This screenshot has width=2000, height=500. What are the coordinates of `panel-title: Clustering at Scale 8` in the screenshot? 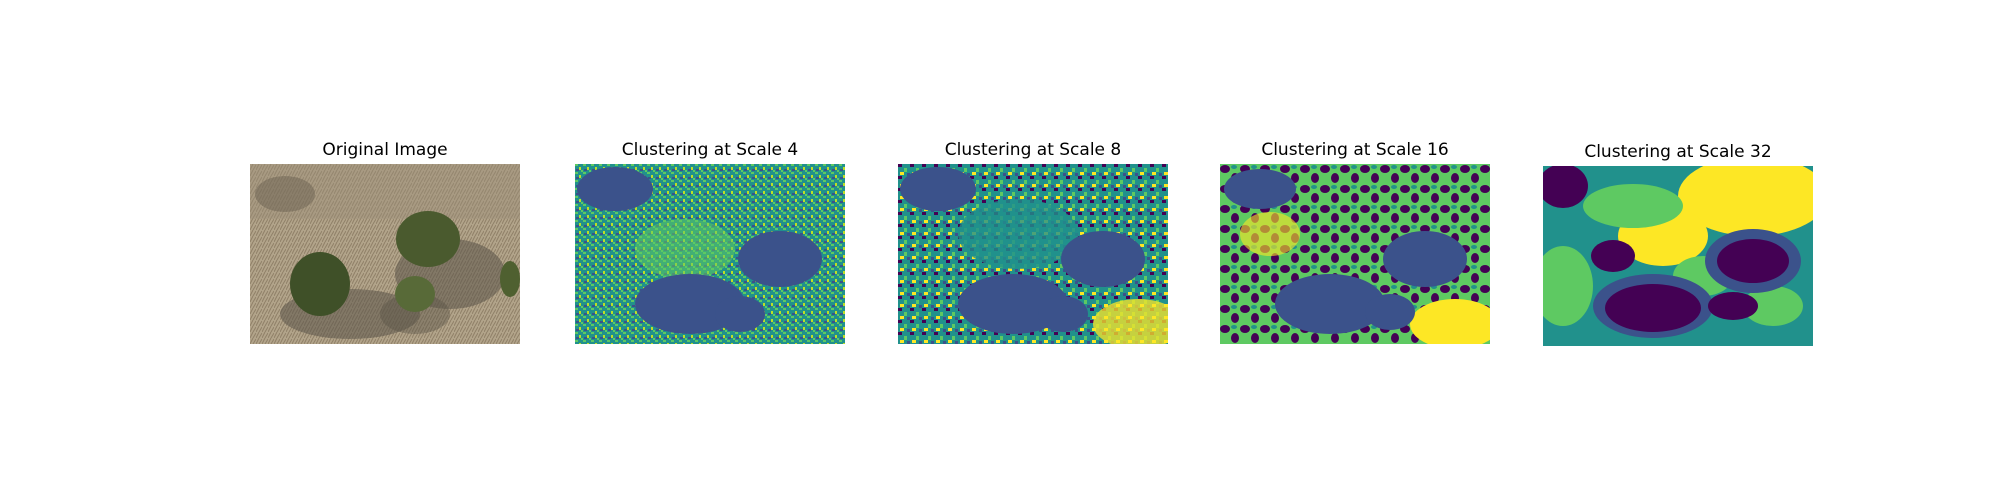 It's located at (1033, 150).